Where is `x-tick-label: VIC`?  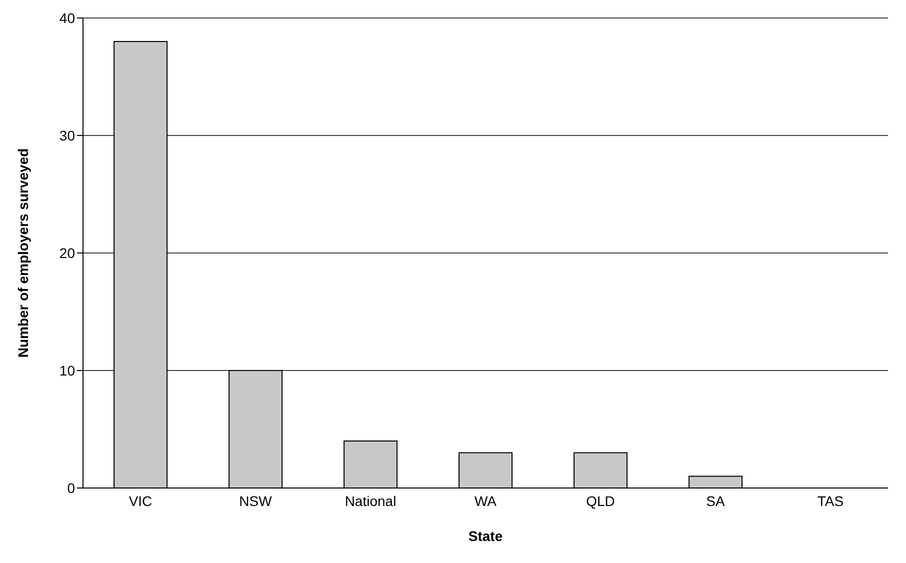
x-tick-label: VIC is located at coordinates (140, 500).